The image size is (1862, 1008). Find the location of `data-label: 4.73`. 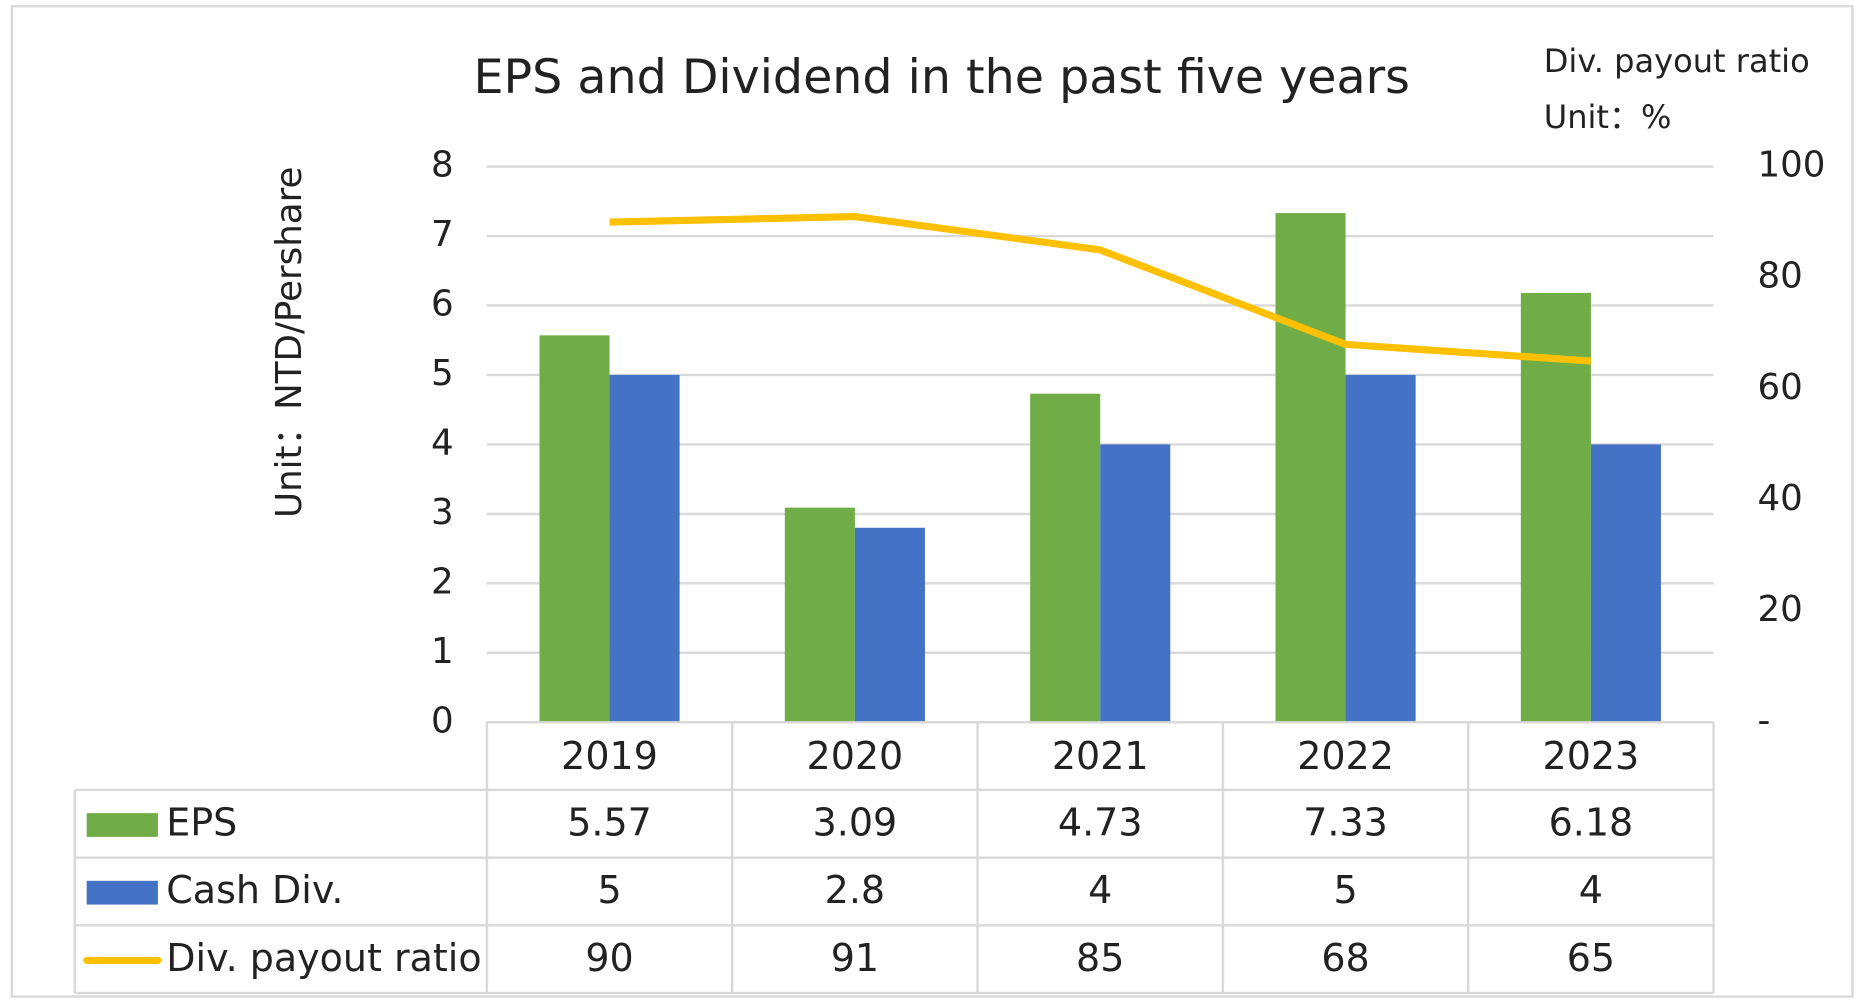

data-label: 4.73 is located at coordinates (1100, 823).